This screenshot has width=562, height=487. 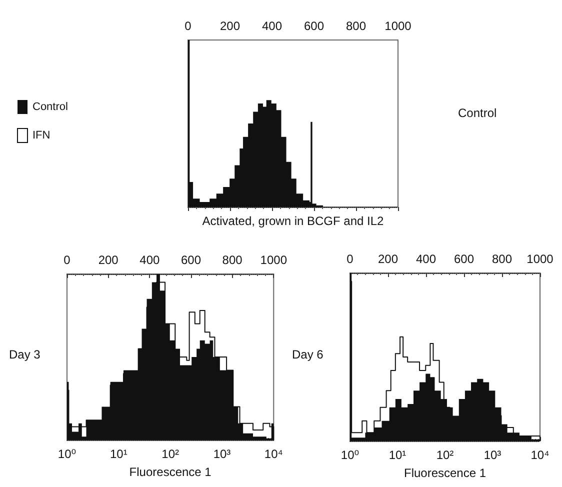 I want to click on x-axis-title: Activated, grown in BCGF and IL2, so click(x=293, y=221).